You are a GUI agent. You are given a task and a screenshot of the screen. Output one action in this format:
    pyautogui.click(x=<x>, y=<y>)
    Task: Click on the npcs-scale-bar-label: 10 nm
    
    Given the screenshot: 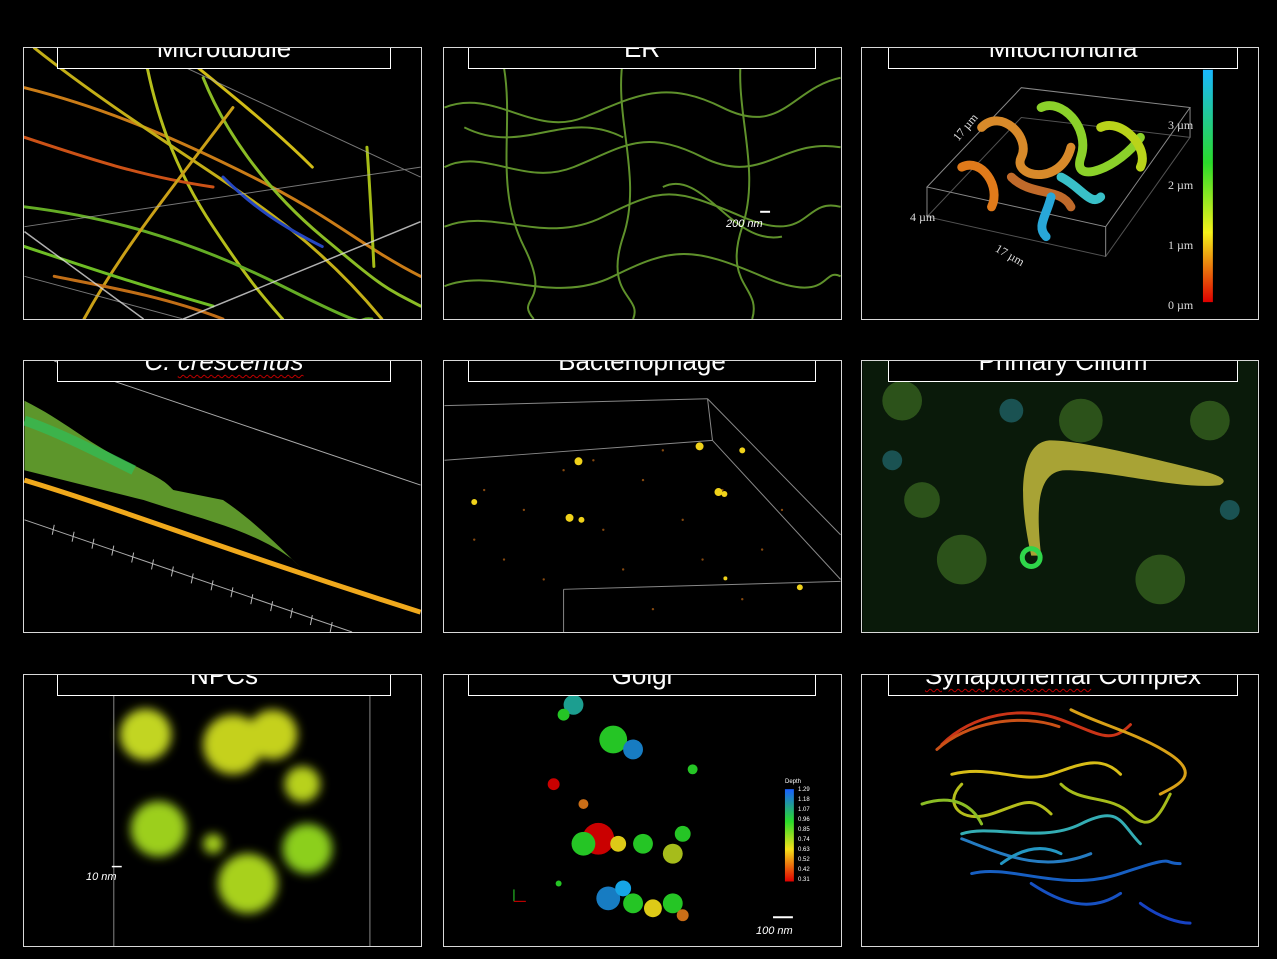 What is the action you would take?
    pyautogui.click(x=101, y=877)
    